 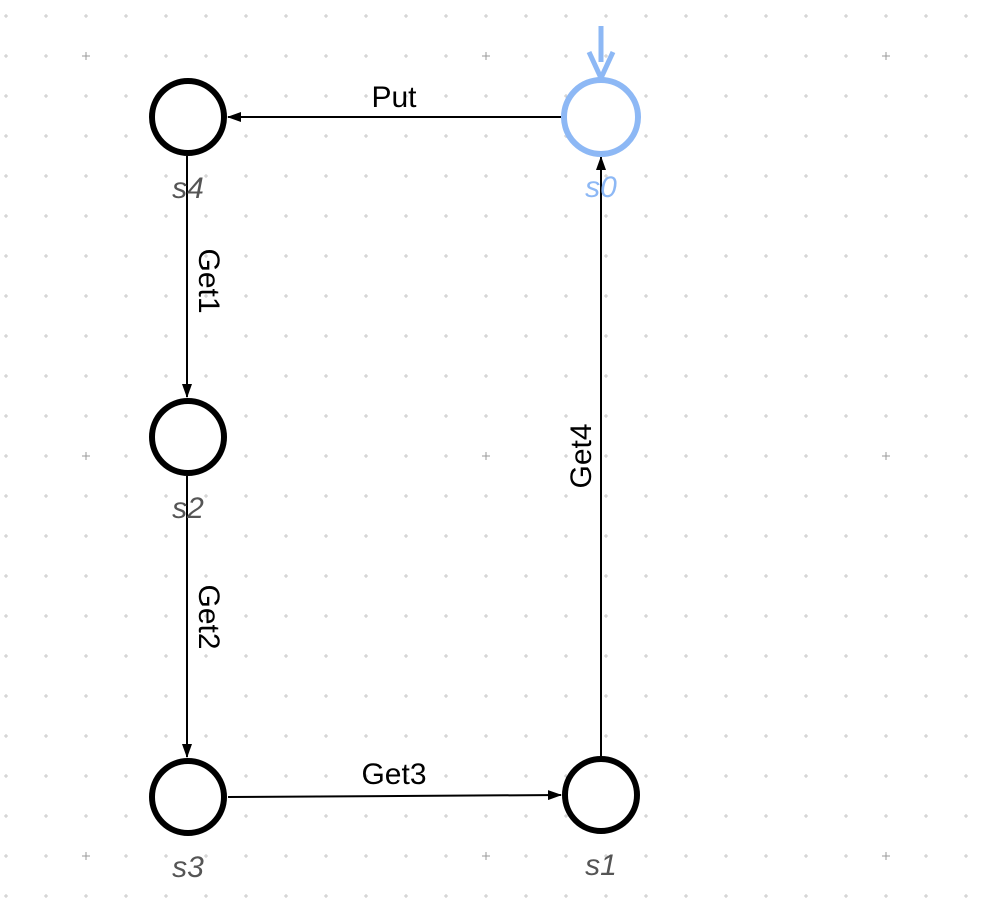 I want to click on state-s4: s4, so click(x=188, y=141).